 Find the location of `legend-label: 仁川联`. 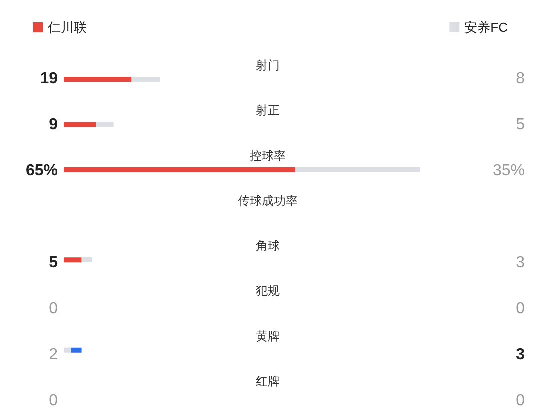

legend-label: 仁川联 is located at coordinates (67, 27).